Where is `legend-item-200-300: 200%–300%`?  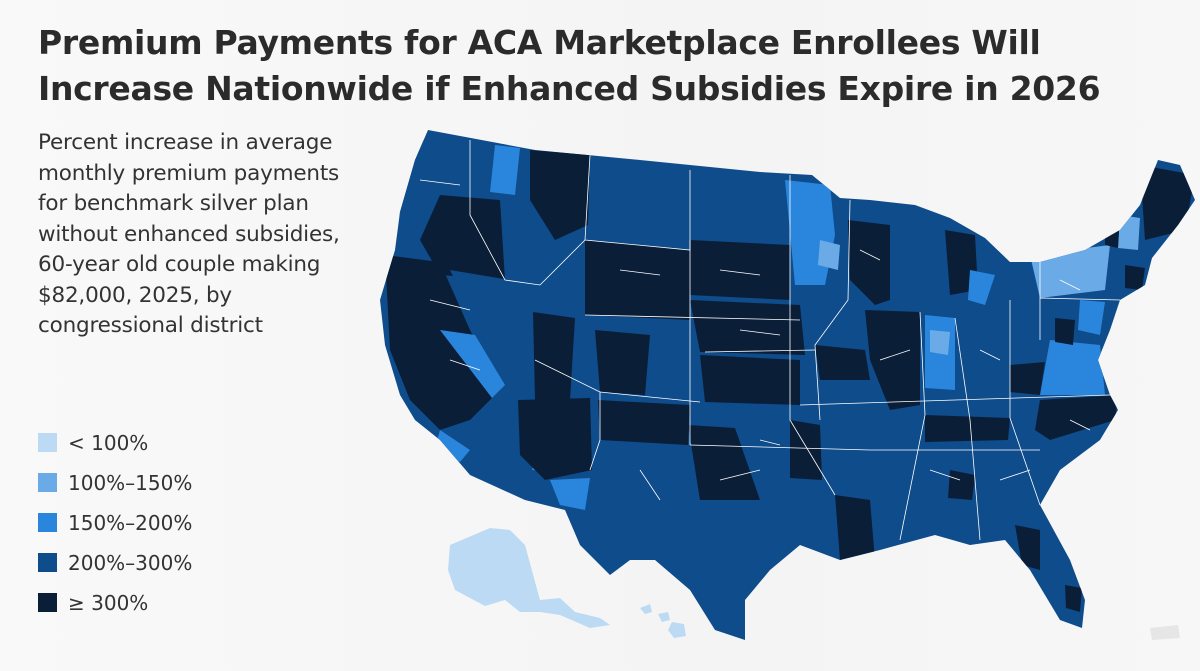
legend-item-200-300: 200%–300% is located at coordinates (168, 568).